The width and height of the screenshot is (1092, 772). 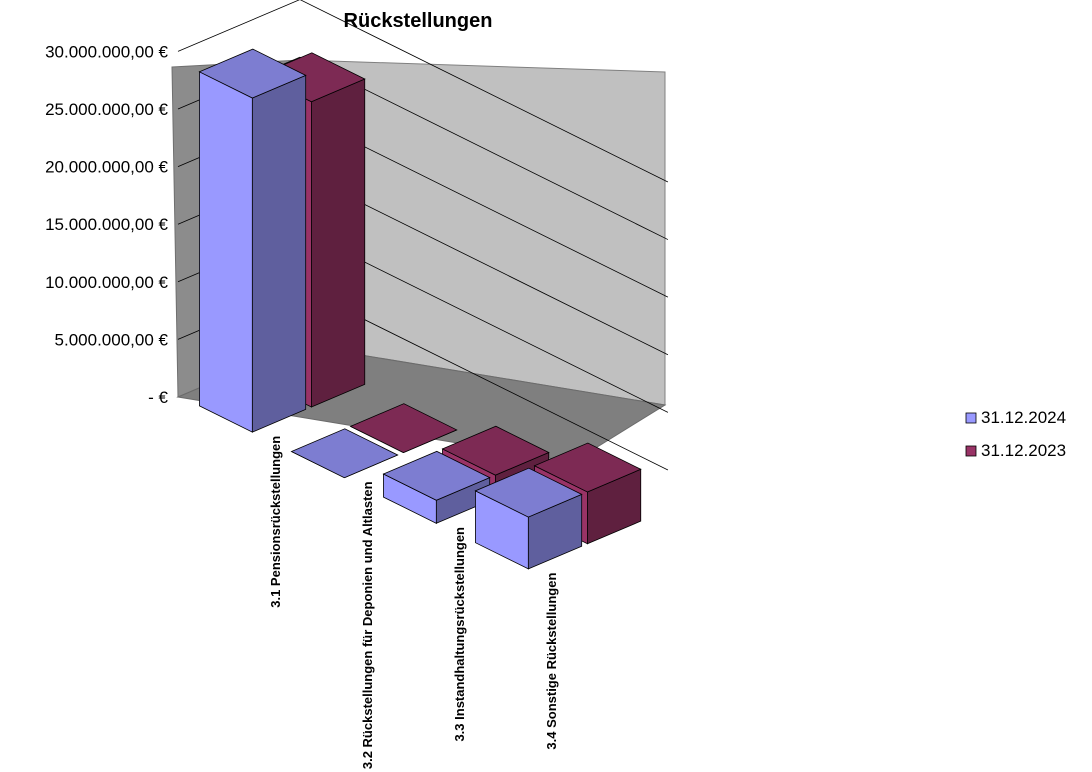 I want to click on y-tick-label: 20.000.000,00 €, so click(x=106, y=167).